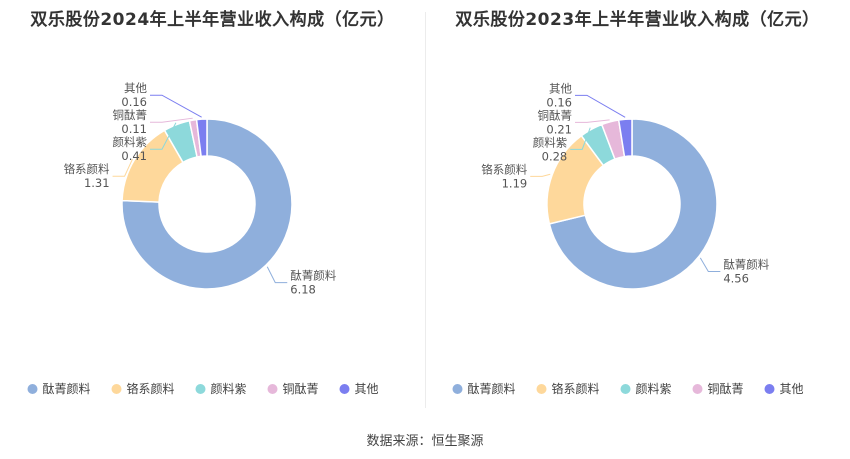 The image size is (850, 459). I want to click on slice-value-label: 1.19, so click(515, 183).